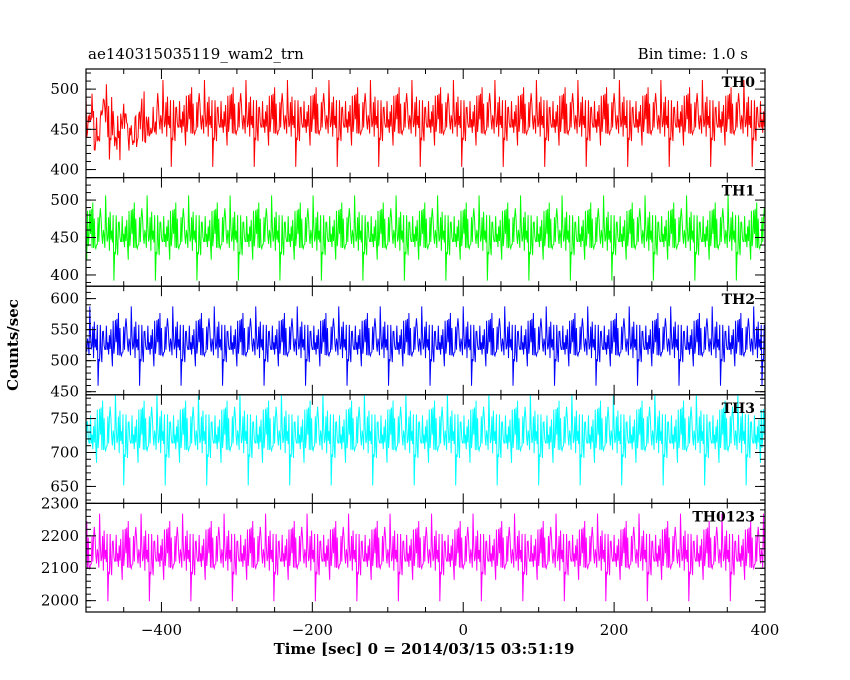 Image resolution: width=850 pixels, height=680 pixels. I want to click on series-th1, so click(425, 238).